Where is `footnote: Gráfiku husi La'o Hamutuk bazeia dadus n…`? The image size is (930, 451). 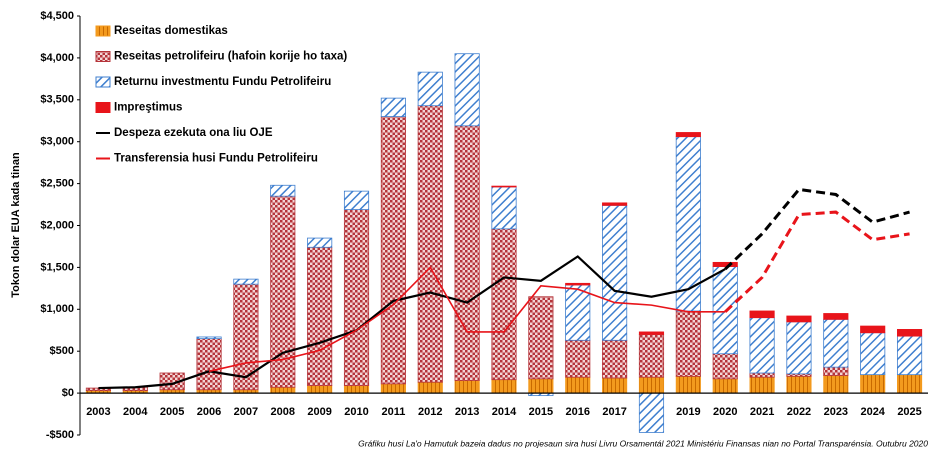
footnote: Gráfiku husi La'o Hamutuk bazeia dadus n… is located at coordinates (643, 443).